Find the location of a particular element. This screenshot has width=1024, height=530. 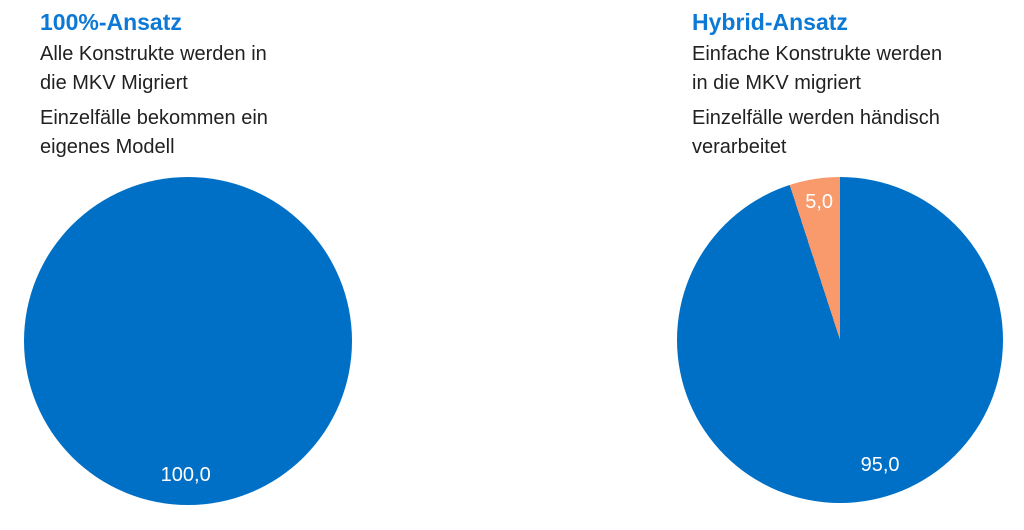

paragraph-line: verarbeitet is located at coordinates (739, 147).